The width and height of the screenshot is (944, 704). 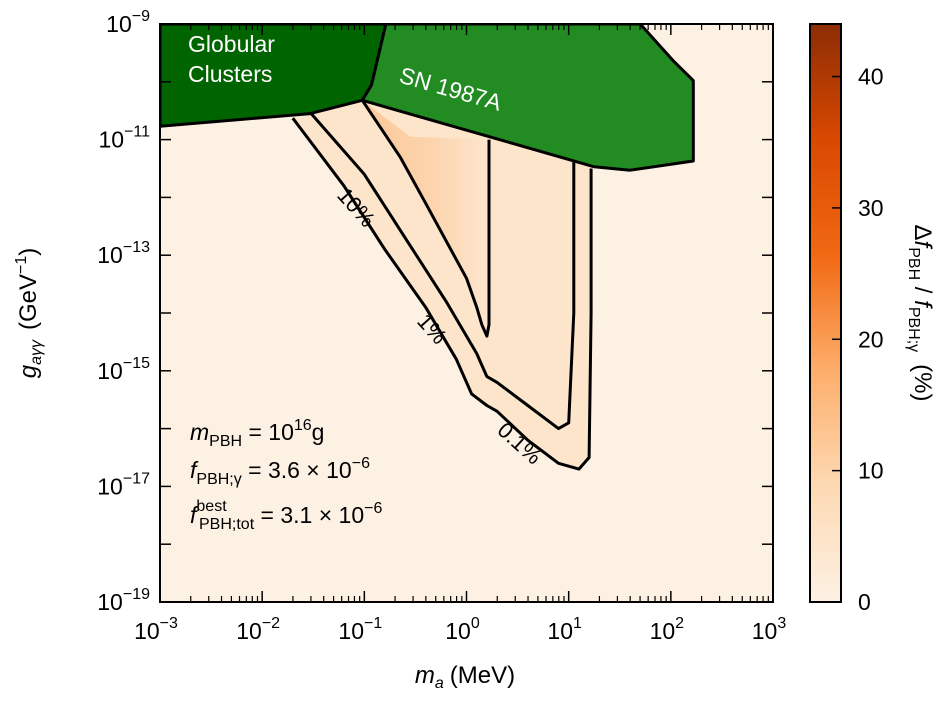 What do you see at coordinates (373, 623) in the screenshot?
I see `x-tick-exp: −1` at bounding box center [373, 623].